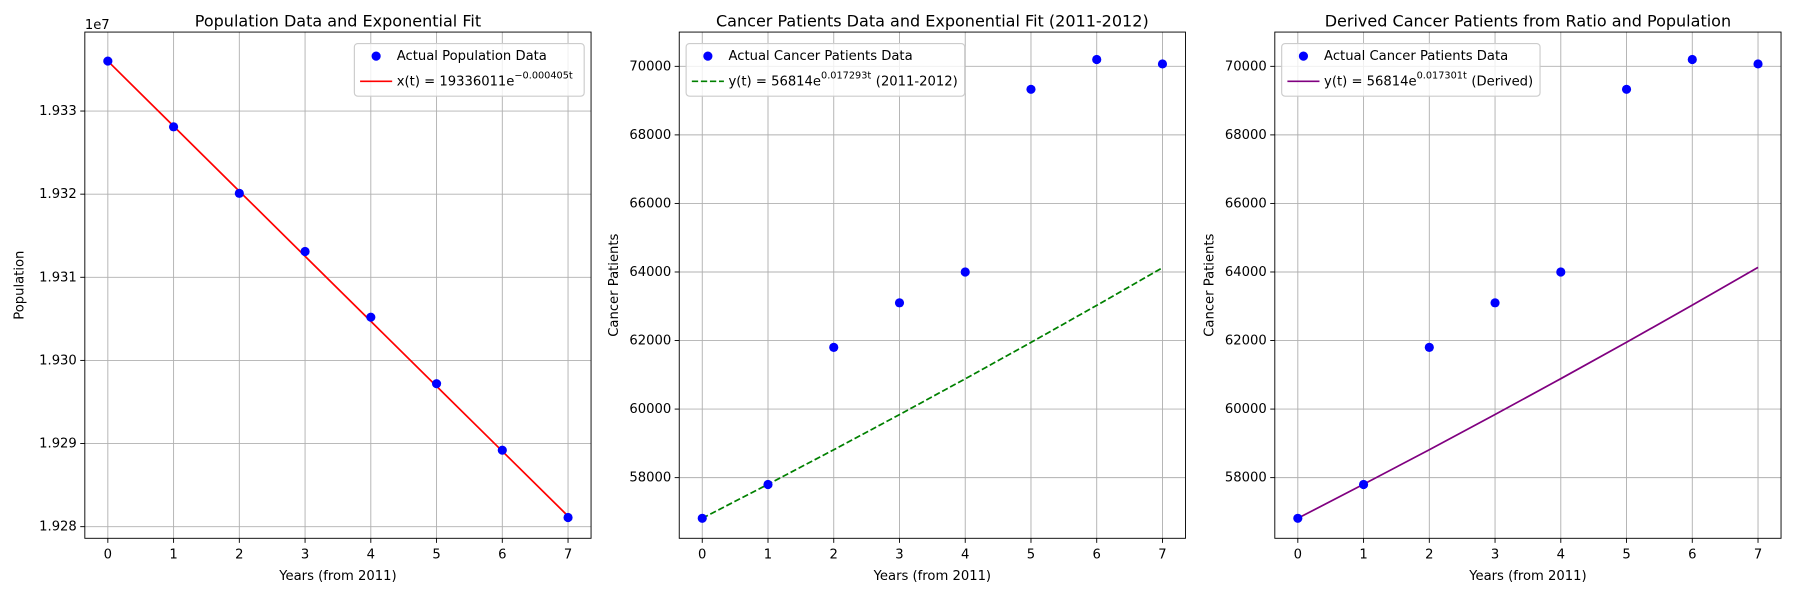 This screenshot has width=1796, height=599. Describe the element at coordinates (1502, 81) in the screenshot. I see `legend-suffix: (Derived)` at that location.